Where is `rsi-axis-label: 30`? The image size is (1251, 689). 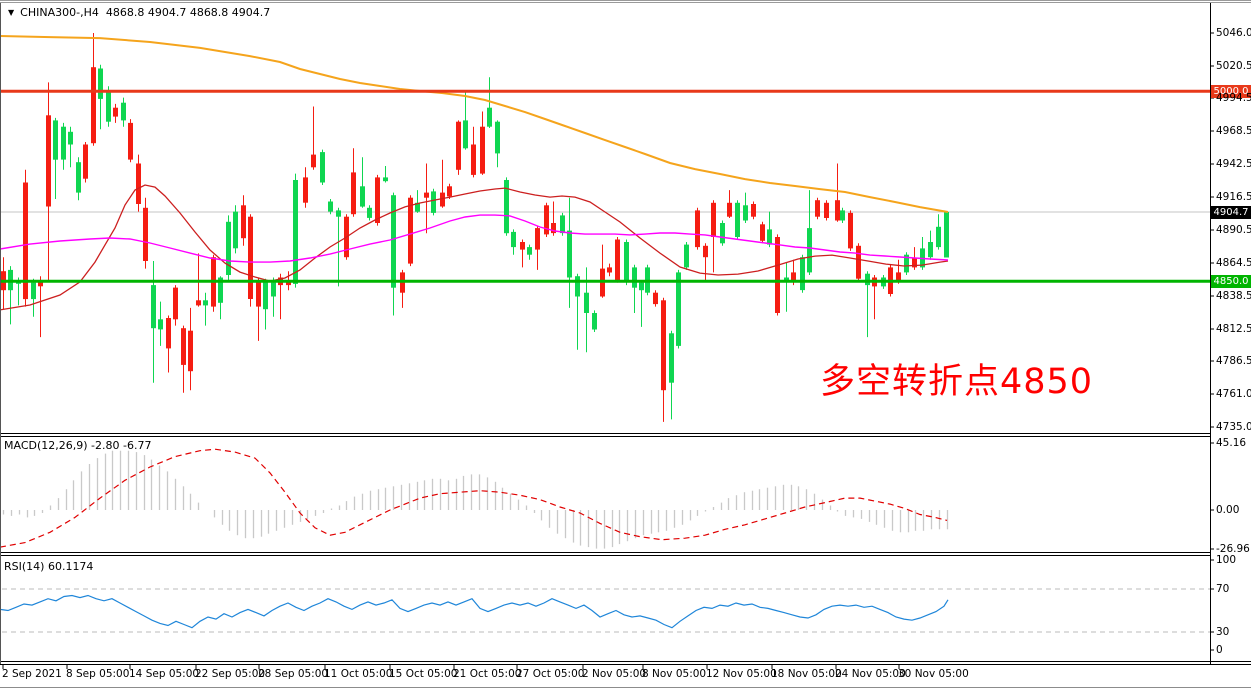
rsi-axis-label: 30 is located at coordinates (1223, 632).